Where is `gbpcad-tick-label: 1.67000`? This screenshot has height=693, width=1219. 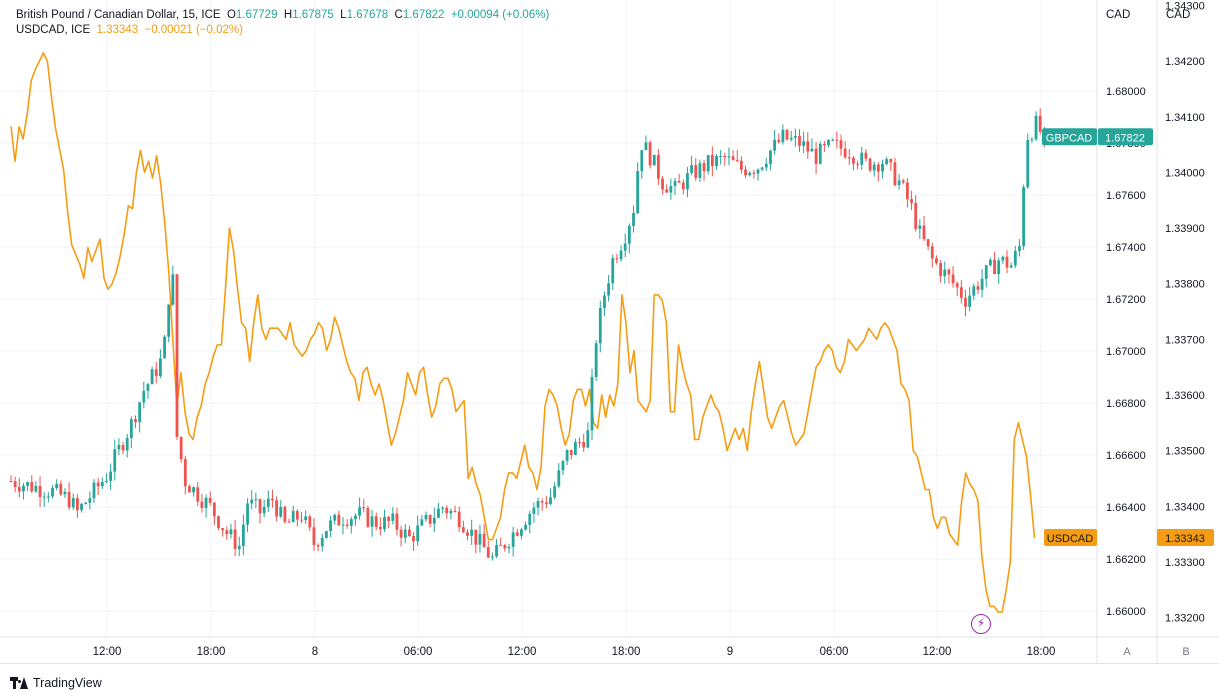 gbpcad-tick-label: 1.67000 is located at coordinates (1126, 352).